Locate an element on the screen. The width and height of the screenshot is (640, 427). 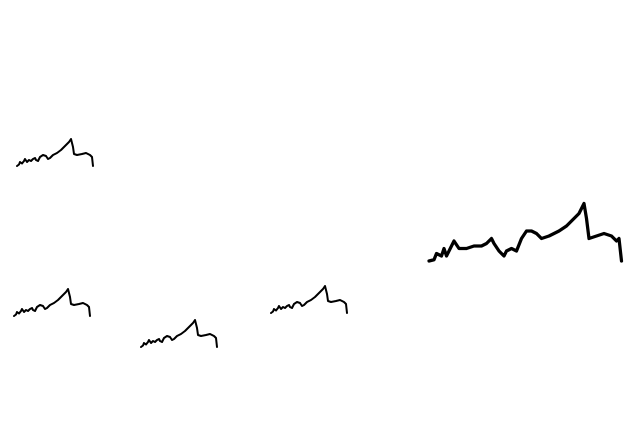
squiggle-bottom-middle is located at coordinates (179, 333).